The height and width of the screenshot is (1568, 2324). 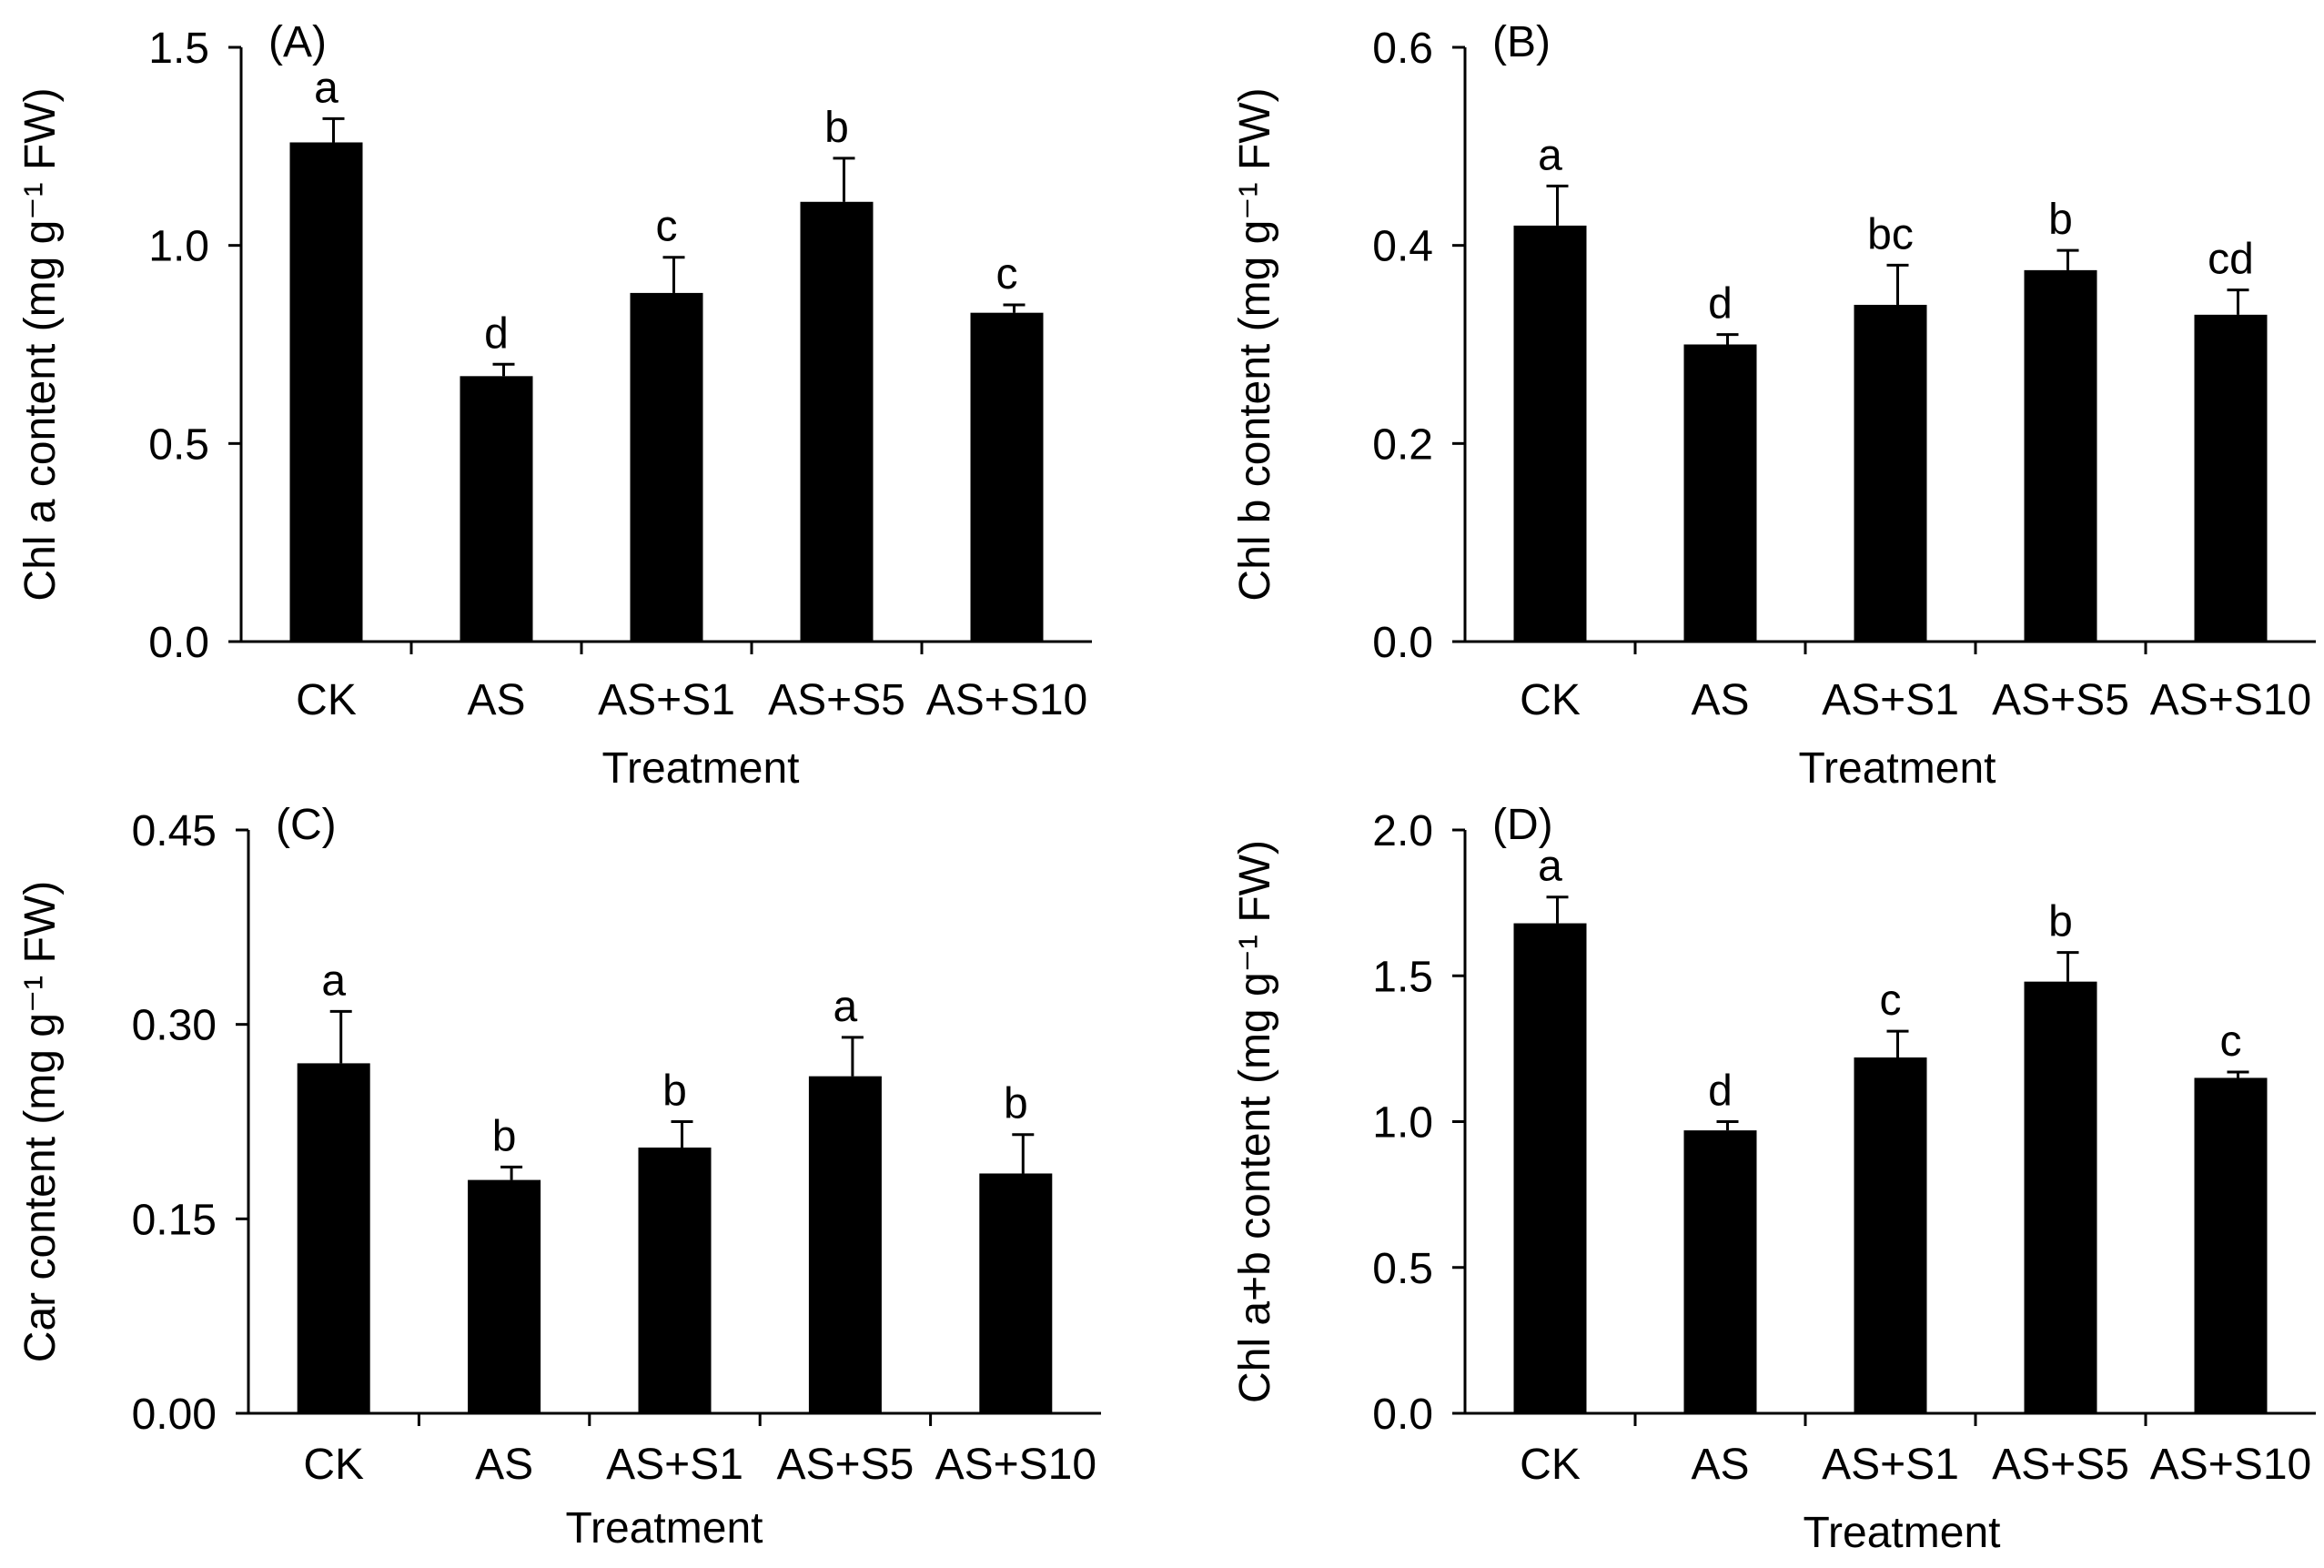 I want to click on y-tick-label: 0.45, so click(x=174, y=831).